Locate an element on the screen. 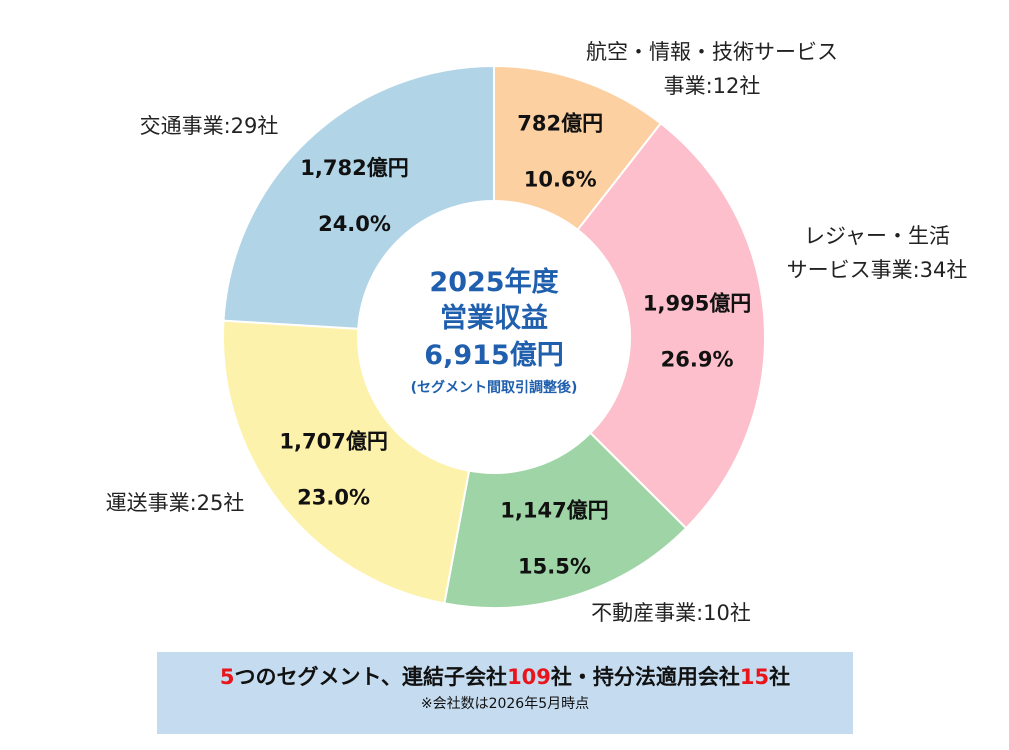 The width and height of the screenshot is (1009, 750). center-note: (セグメント間取引調整後) is located at coordinates (494, 387).